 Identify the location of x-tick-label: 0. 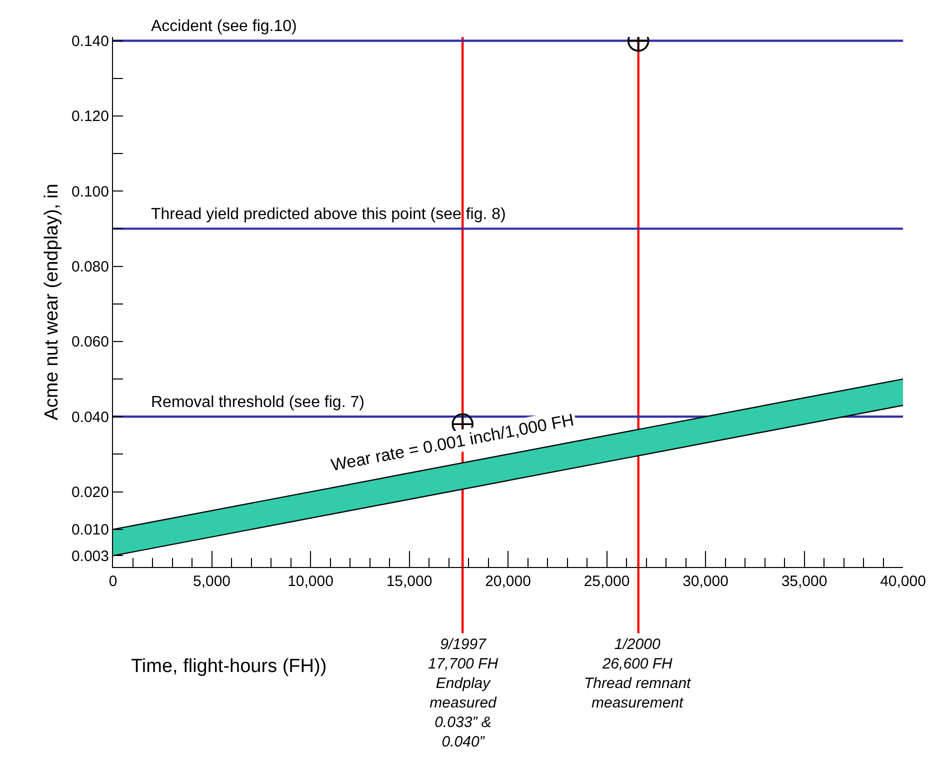
(113, 581).